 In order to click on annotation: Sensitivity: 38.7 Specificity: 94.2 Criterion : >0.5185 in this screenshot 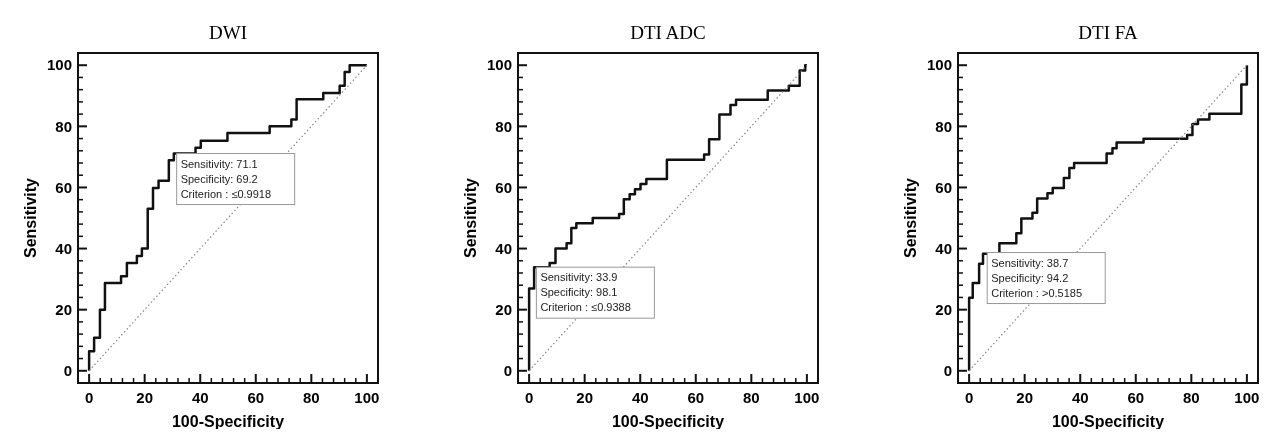, I will do `click(1037, 277)`.